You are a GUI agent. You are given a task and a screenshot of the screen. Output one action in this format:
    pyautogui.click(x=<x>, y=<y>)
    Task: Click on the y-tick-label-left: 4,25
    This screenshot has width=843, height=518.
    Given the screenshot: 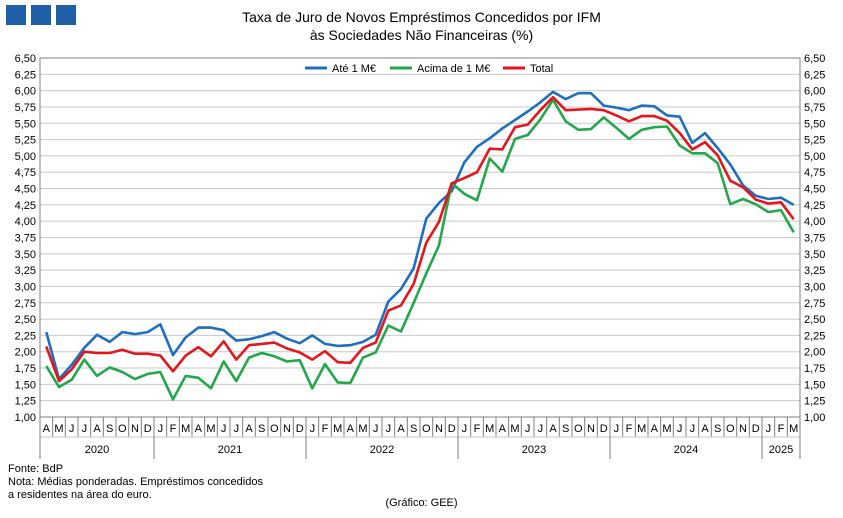 What is the action you would take?
    pyautogui.click(x=25, y=206)
    